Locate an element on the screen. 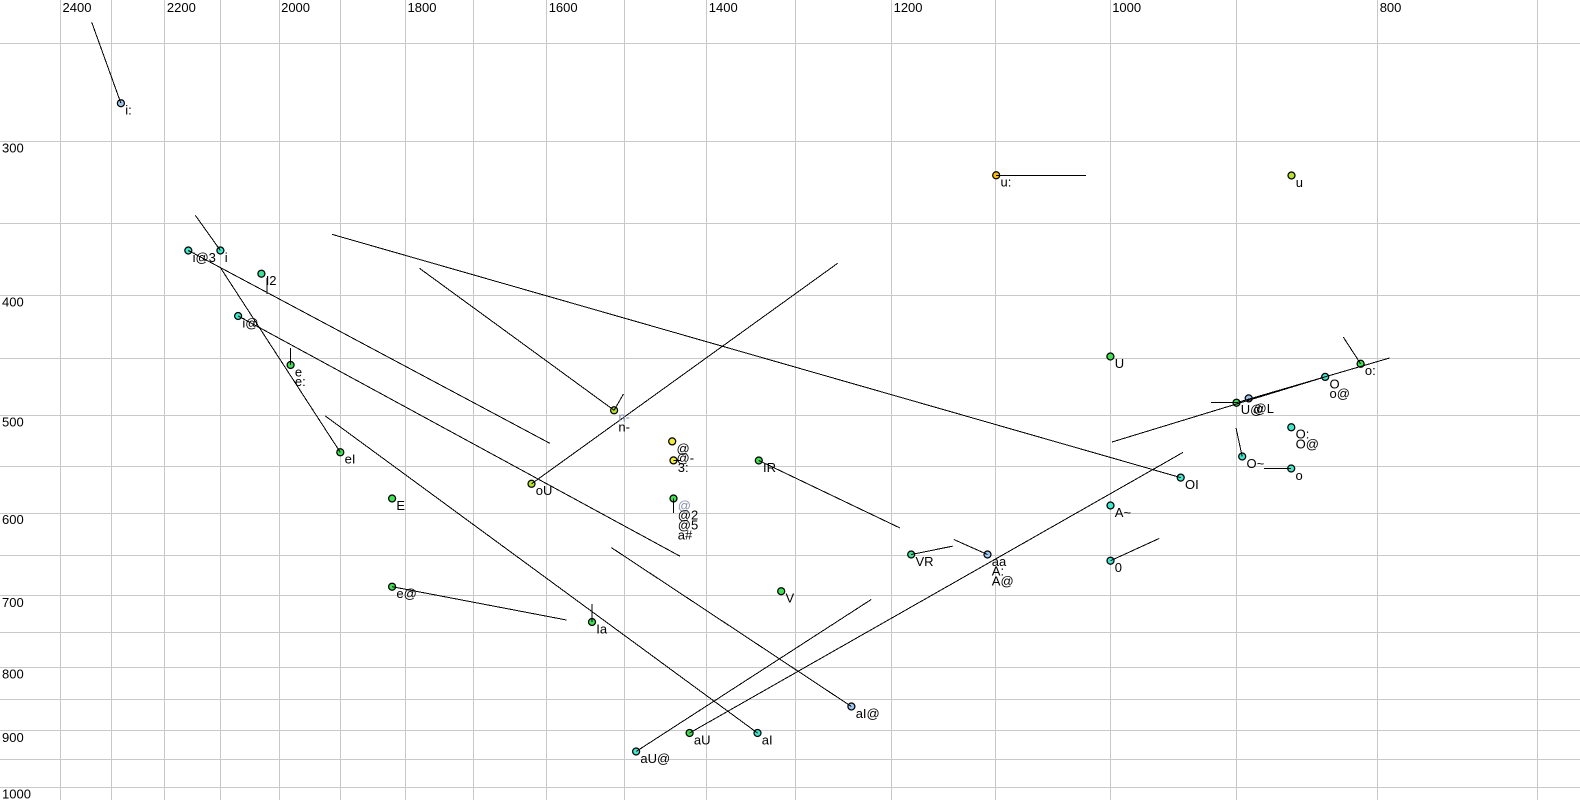 The width and height of the screenshot is (1580, 805). svg-text: i: is located at coordinates (128, 110).